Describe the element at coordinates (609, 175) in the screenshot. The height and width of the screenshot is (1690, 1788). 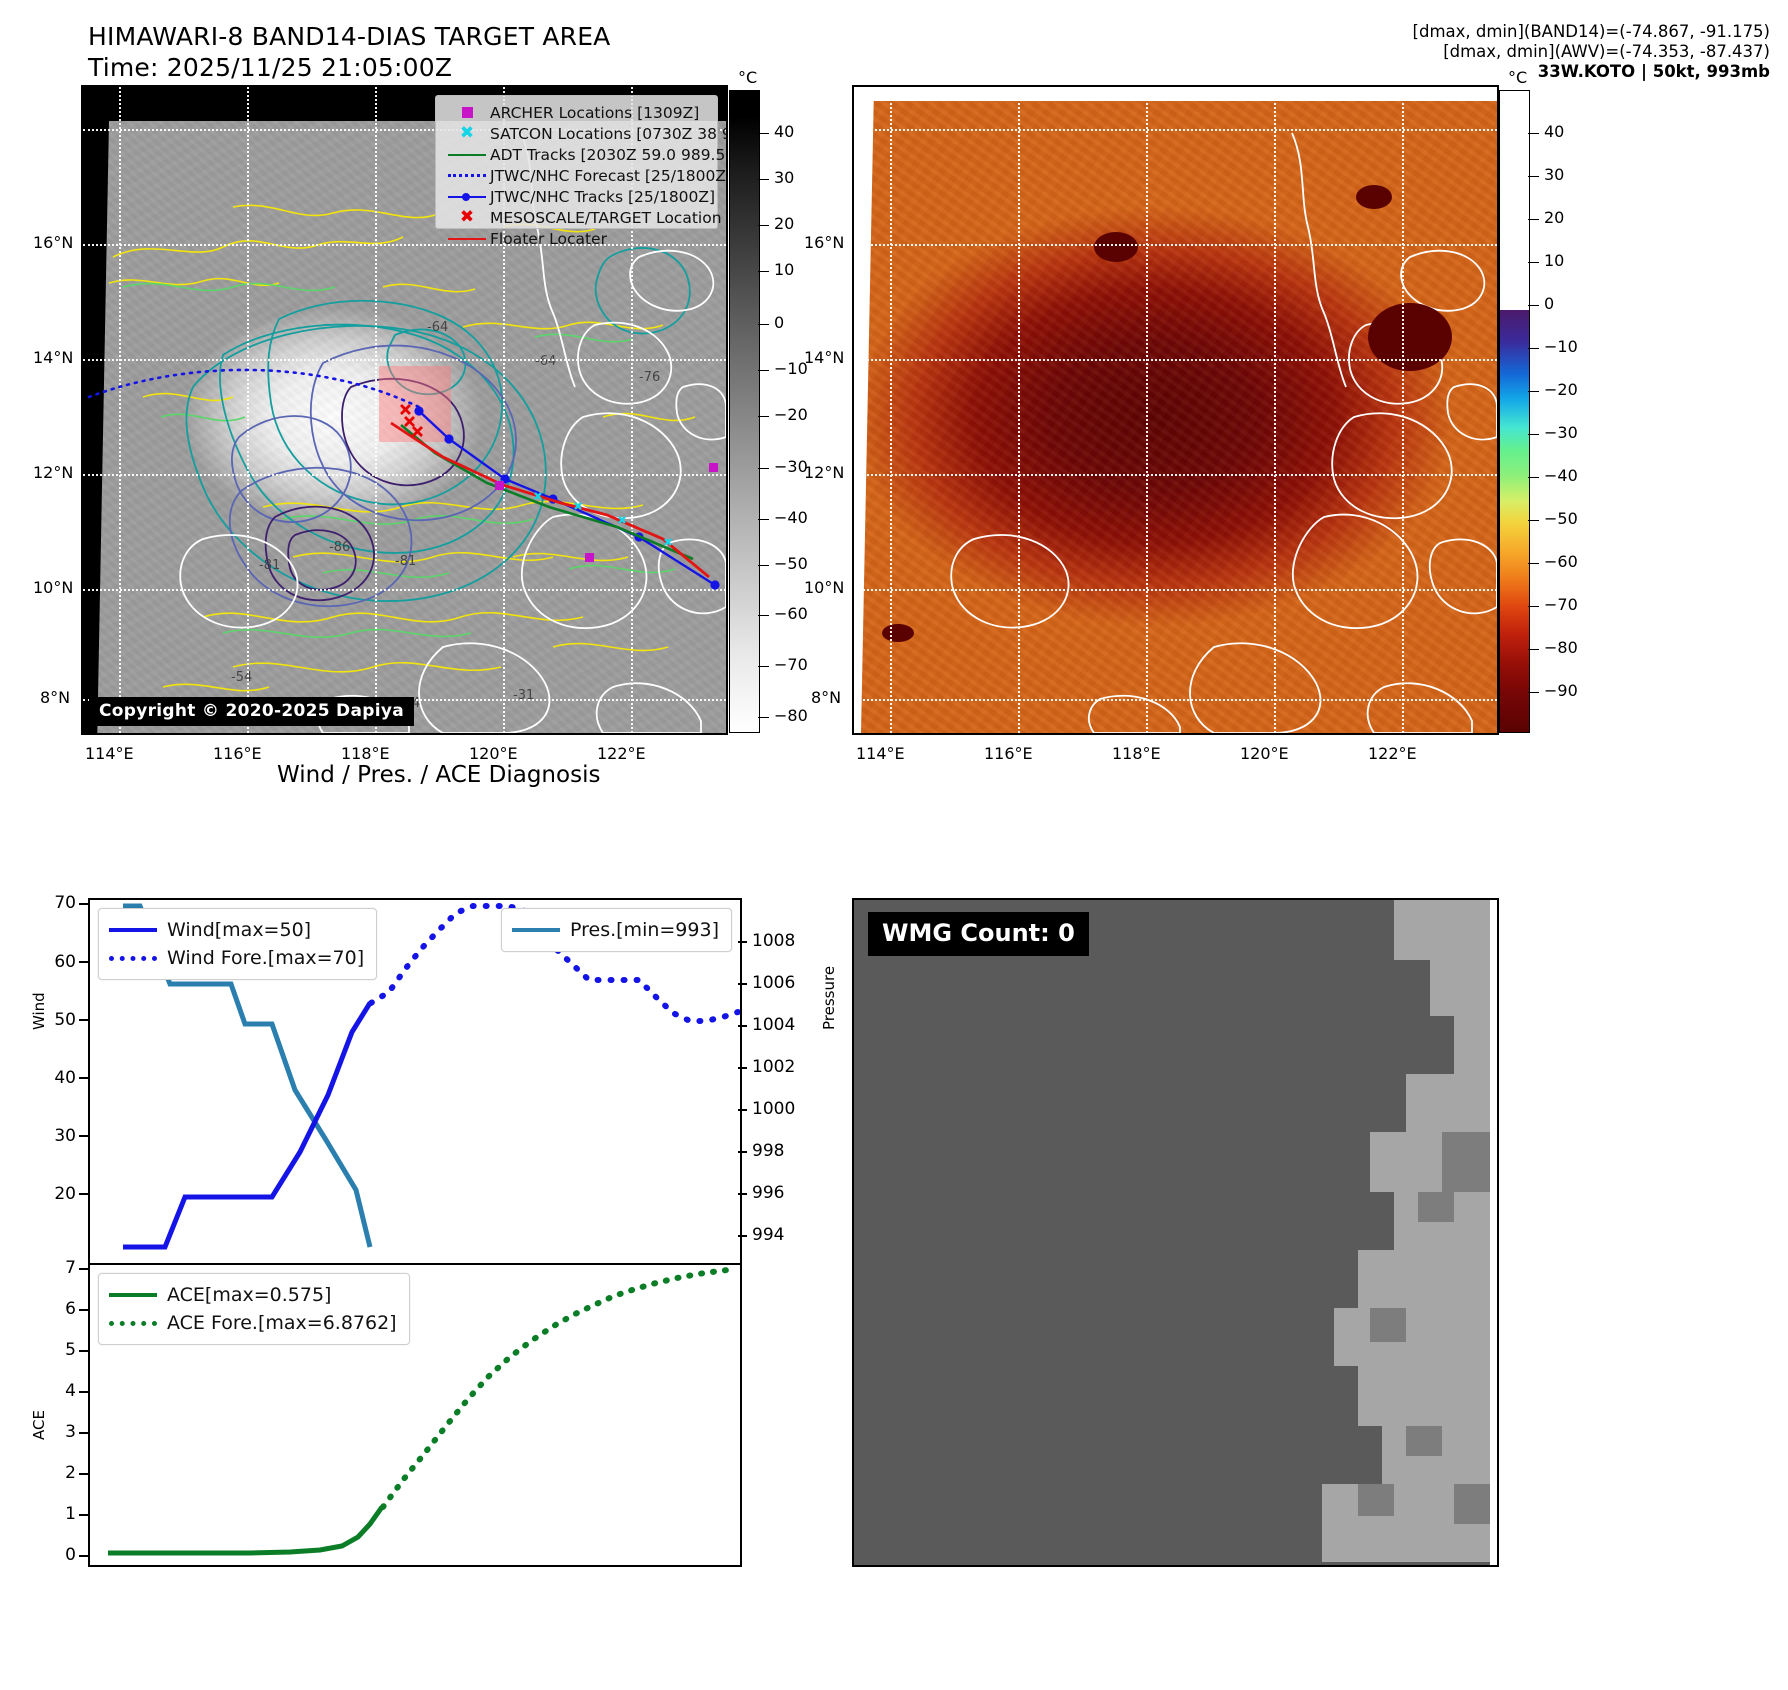
I see `legend-label: JTWC/NHC Forecast [25/1800Z]` at that location.